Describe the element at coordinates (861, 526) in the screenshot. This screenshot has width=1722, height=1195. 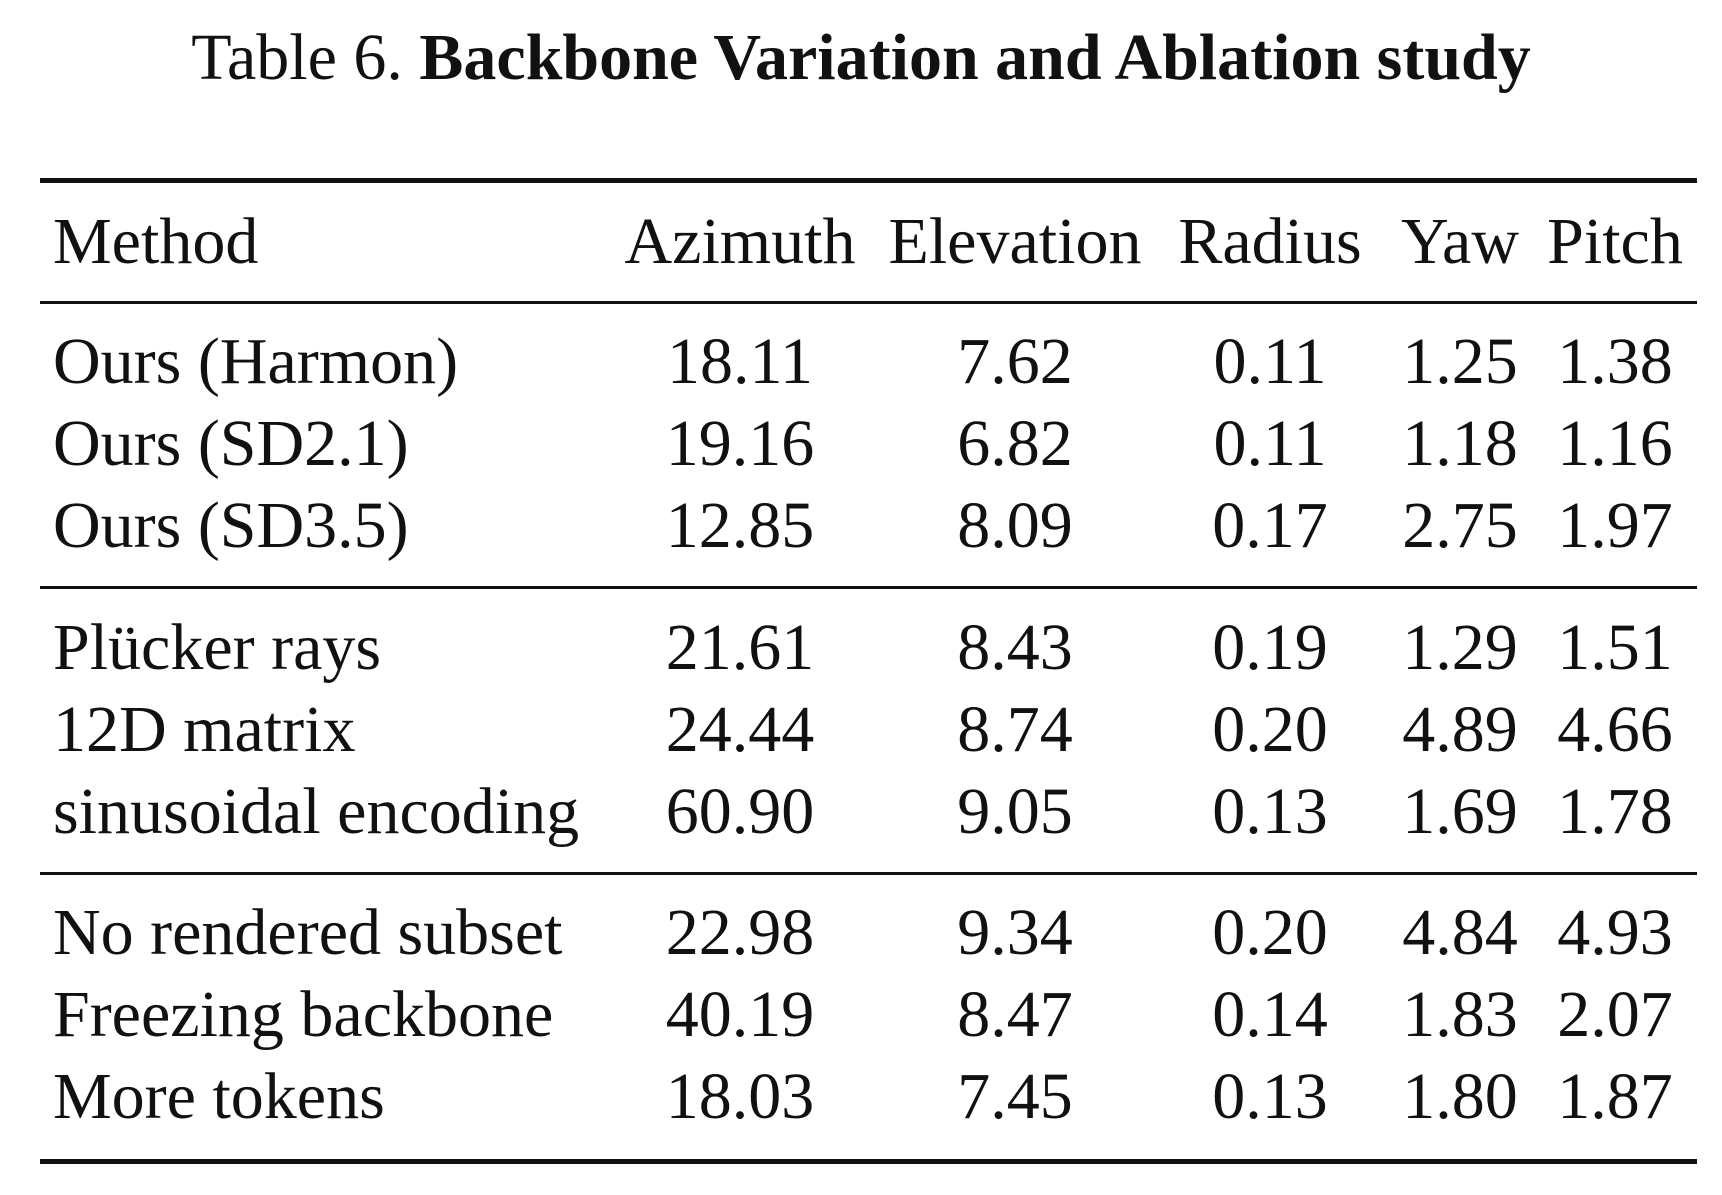
I see `table-row: Ours (SD3.5) 12.85 8.09 0.17 2.75 1.97` at that location.